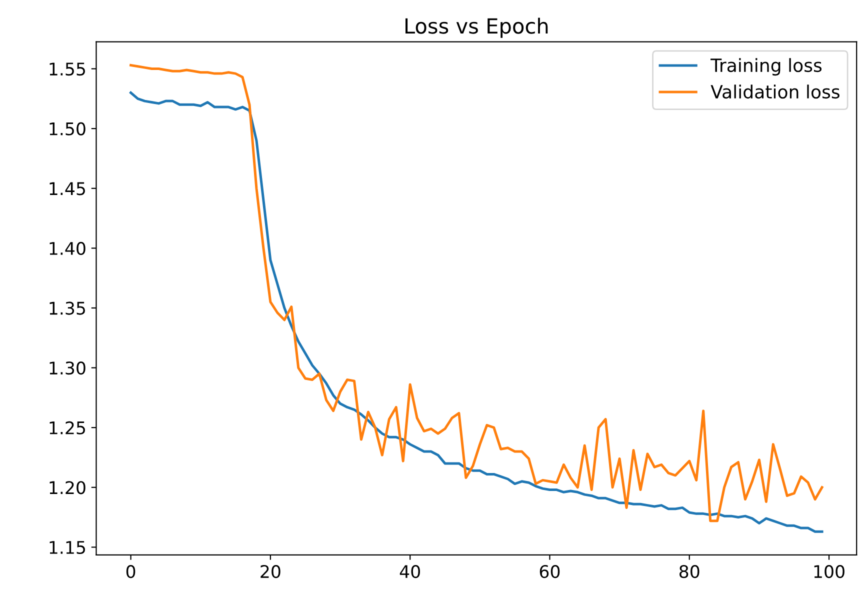 This screenshot has width=867, height=598. What do you see at coordinates (68, 249) in the screenshot?
I see `y-tick-label: 1.40` at bounding box center [68, 249].